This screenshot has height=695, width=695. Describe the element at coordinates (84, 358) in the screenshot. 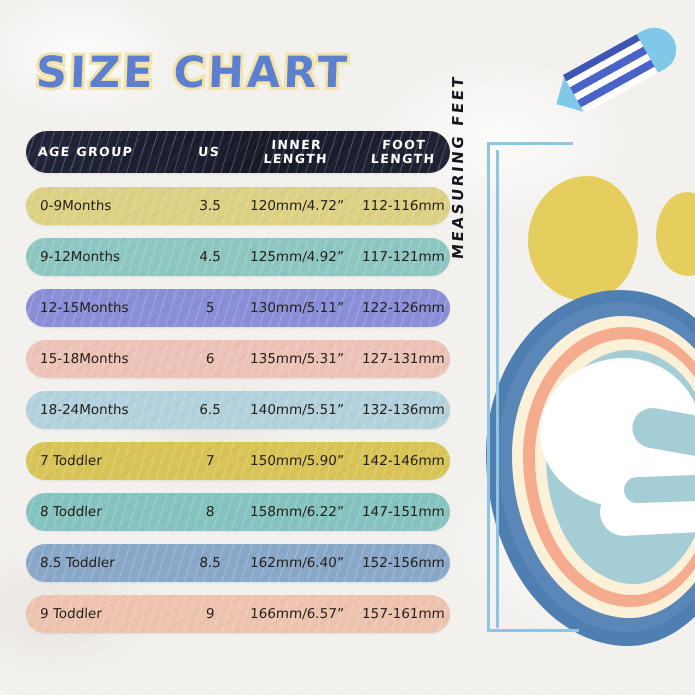

I see `row-age-group: 15-18Months` at that location.